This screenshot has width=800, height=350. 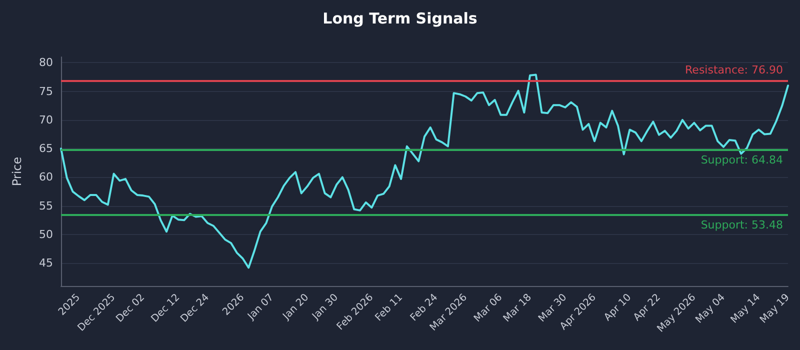 What do you see at coordinates (400, 19) in the screenshot?
I see `chart-title: Long Term Signals` at bounding box center [400, 19].